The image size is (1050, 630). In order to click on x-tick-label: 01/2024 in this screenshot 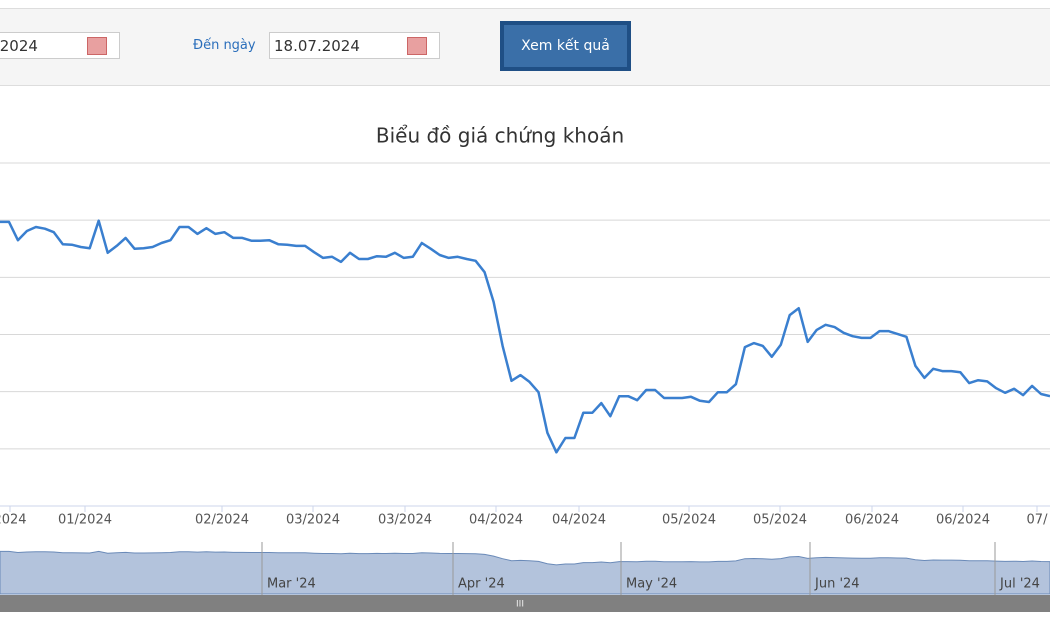, I will do `click(85, 520)`.